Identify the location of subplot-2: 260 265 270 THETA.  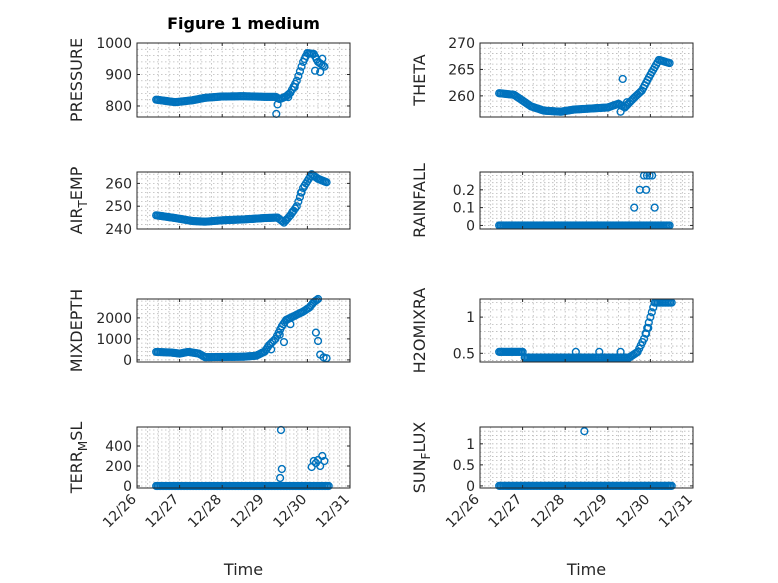
(552, 77).